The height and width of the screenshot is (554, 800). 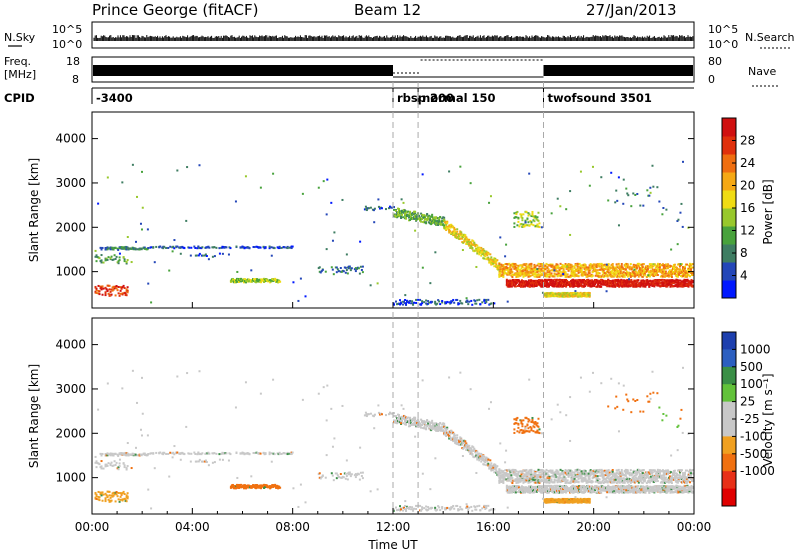 What do you see at coordinates (729, 181) in the screenshot?
I see `colorbar-swatch` at bounding box center [729, 181].